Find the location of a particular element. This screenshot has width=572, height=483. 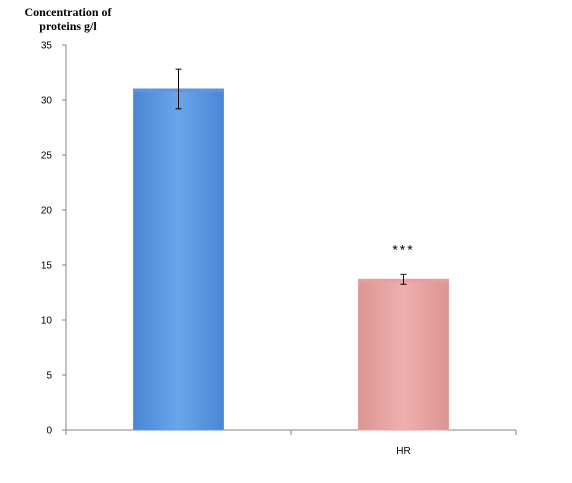

y-axis-title-line-2: proteins g/l is located at coordinates (68, 26).